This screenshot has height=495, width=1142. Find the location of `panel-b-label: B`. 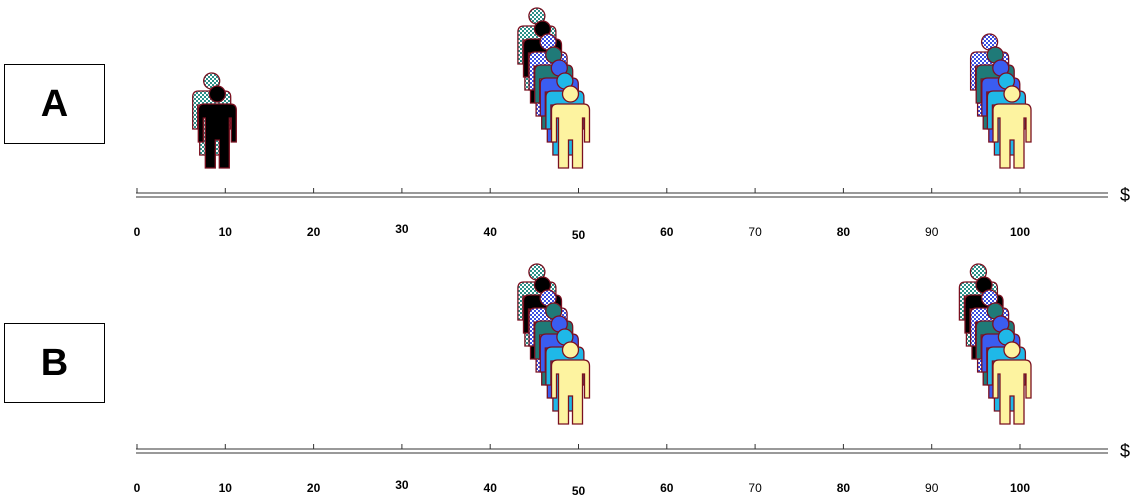

panel-b-label: B is located at coordinates (54, 362).